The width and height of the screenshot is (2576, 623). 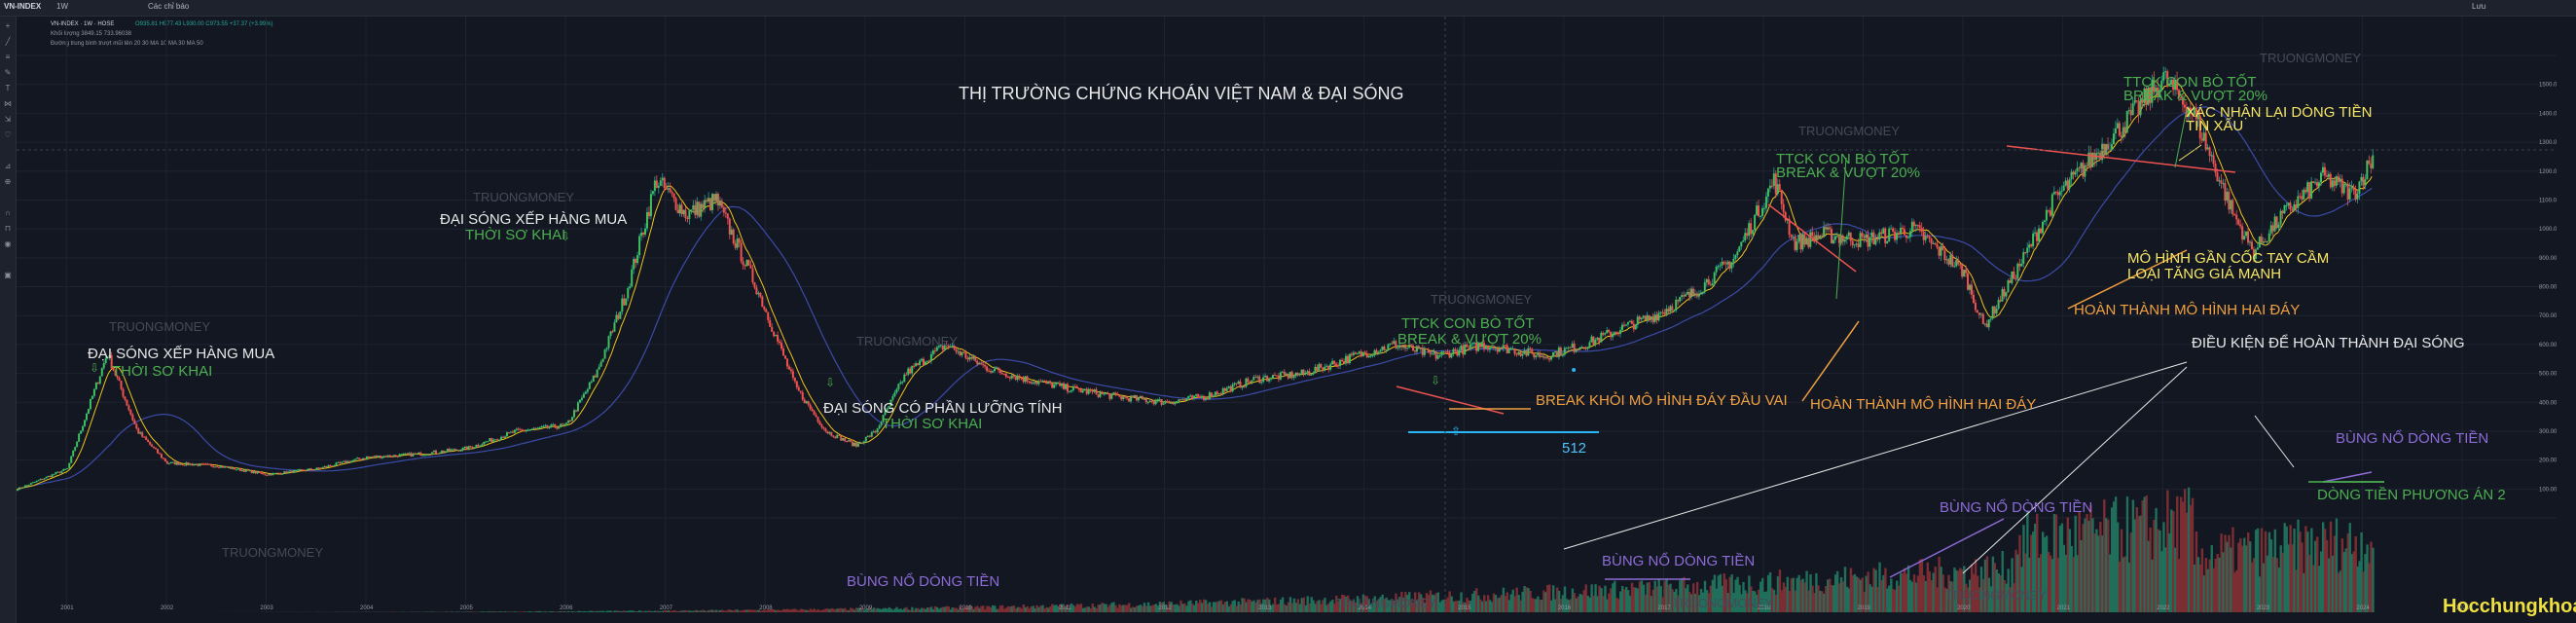 I want to click on trendline-icon: ╱, so click(x=8, y=41).